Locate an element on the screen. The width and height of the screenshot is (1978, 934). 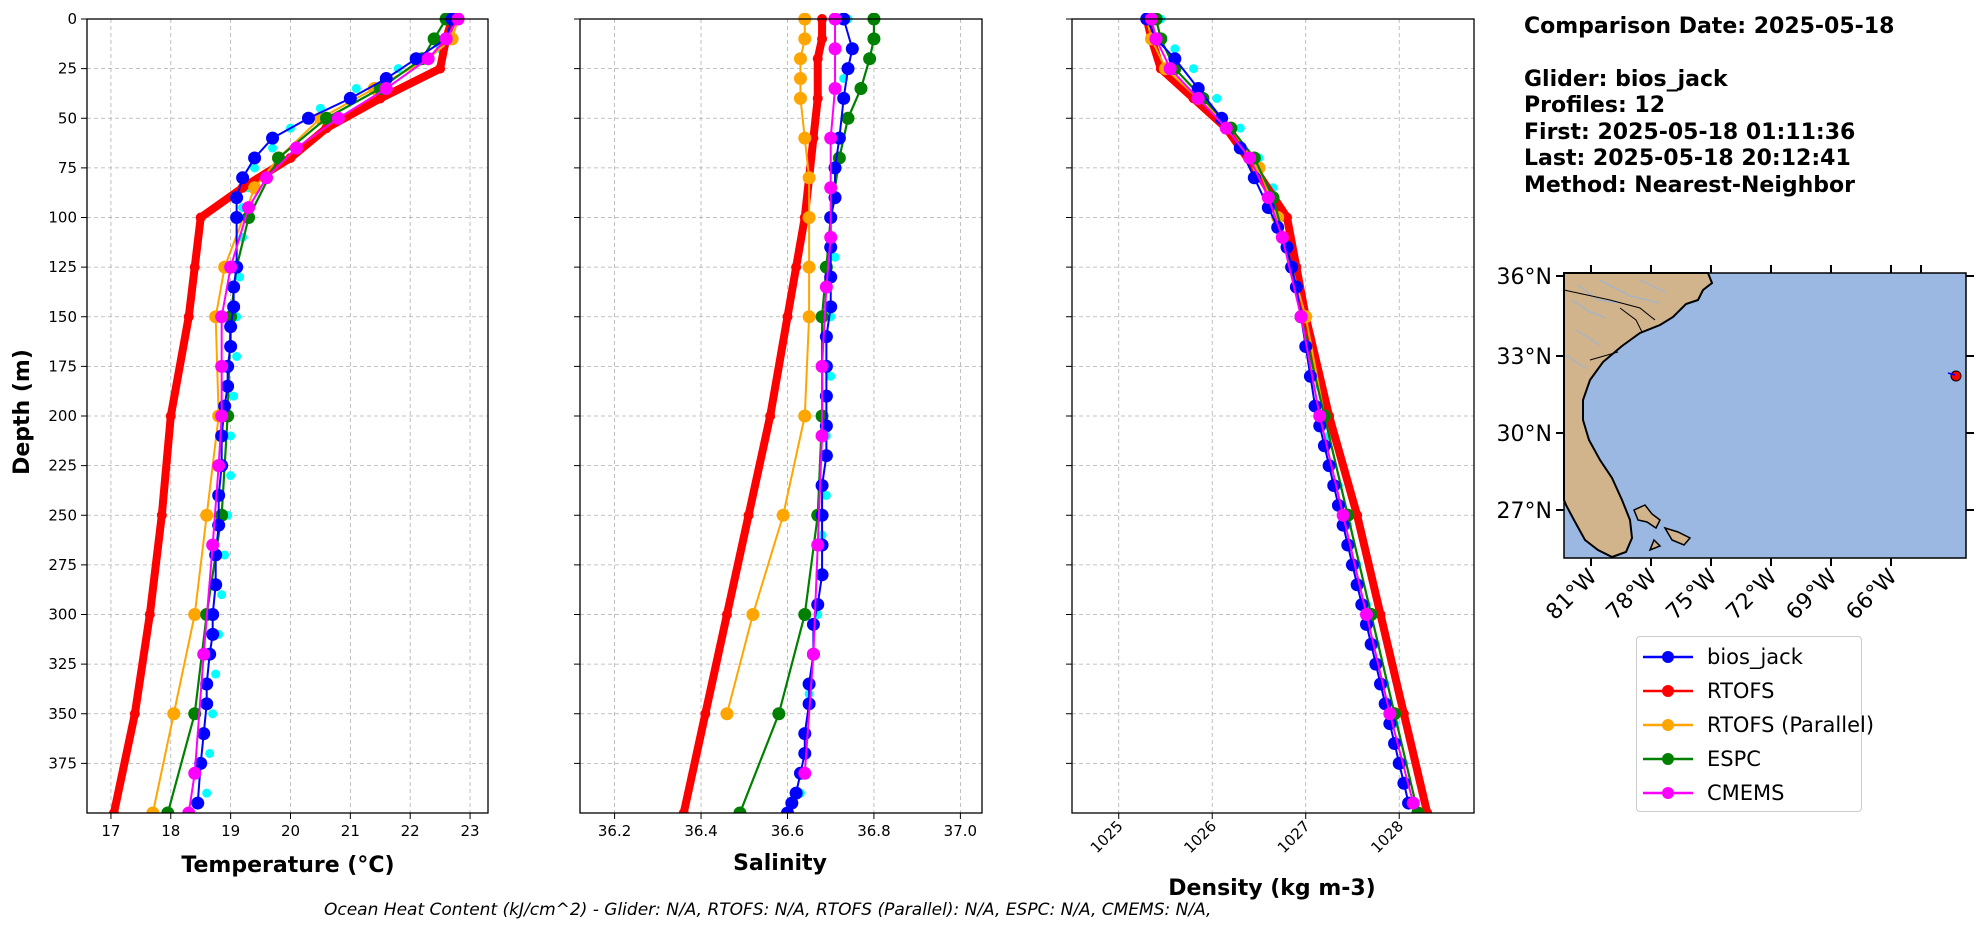
comparison-date: Comparison Date: 2025-05-18 is located at coordinates (1709, 26).